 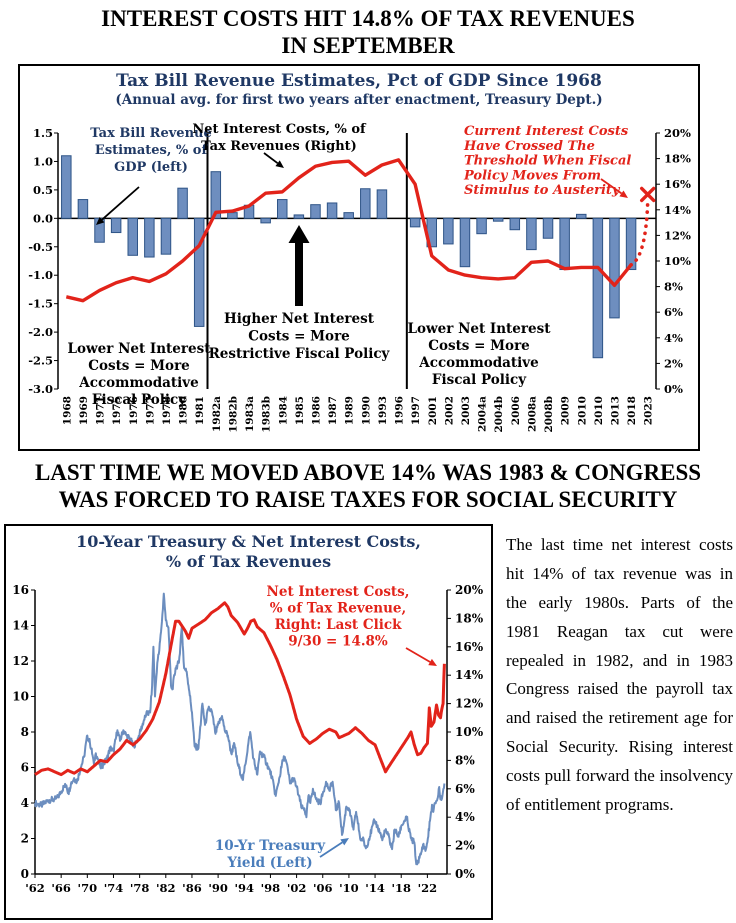 What do you see at coordinates (88, 888) in the screenshot?
I see `svg-text: '70` at bounding box center [88, 888].